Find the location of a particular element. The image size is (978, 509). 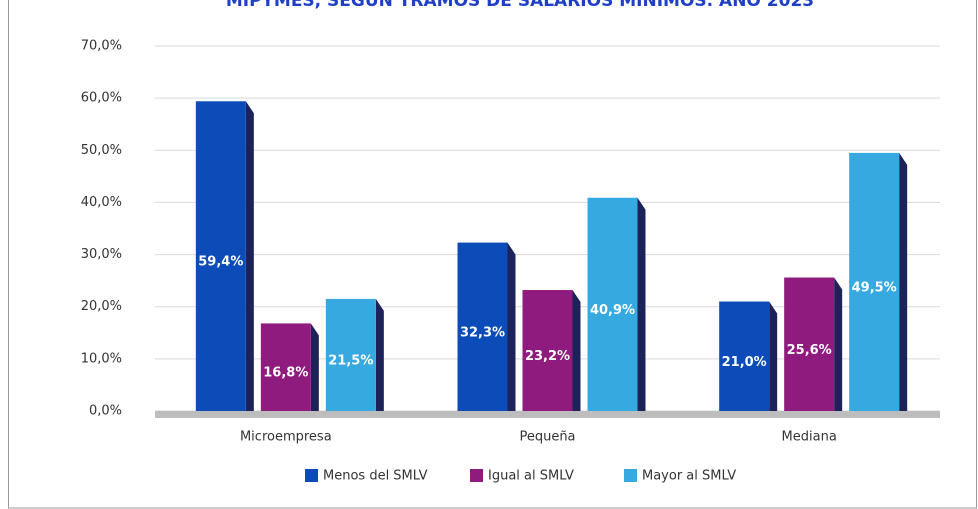

y-tick-label: 50,0% is located at coordinates (101, 150).